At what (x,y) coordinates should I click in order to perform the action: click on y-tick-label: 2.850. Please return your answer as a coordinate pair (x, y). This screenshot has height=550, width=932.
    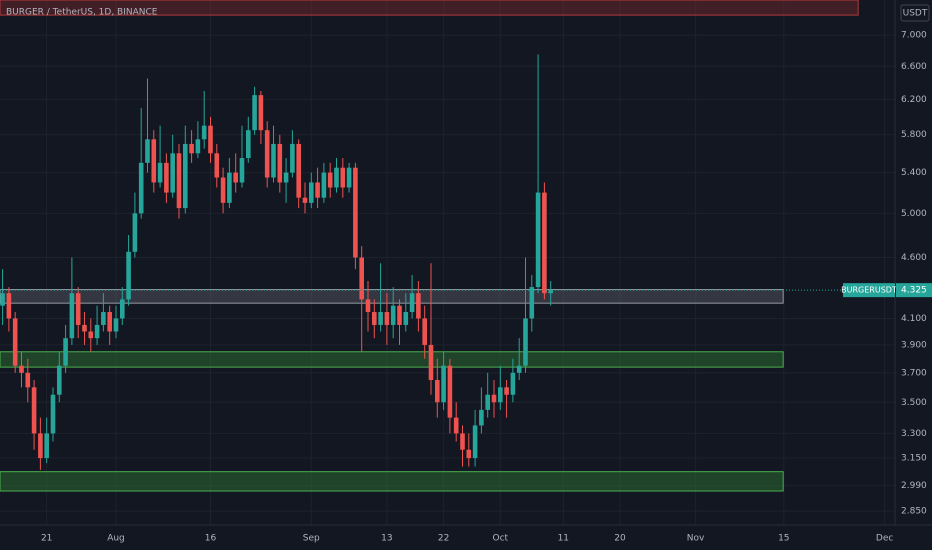
    Looking at the image, I should click on (914, 512).